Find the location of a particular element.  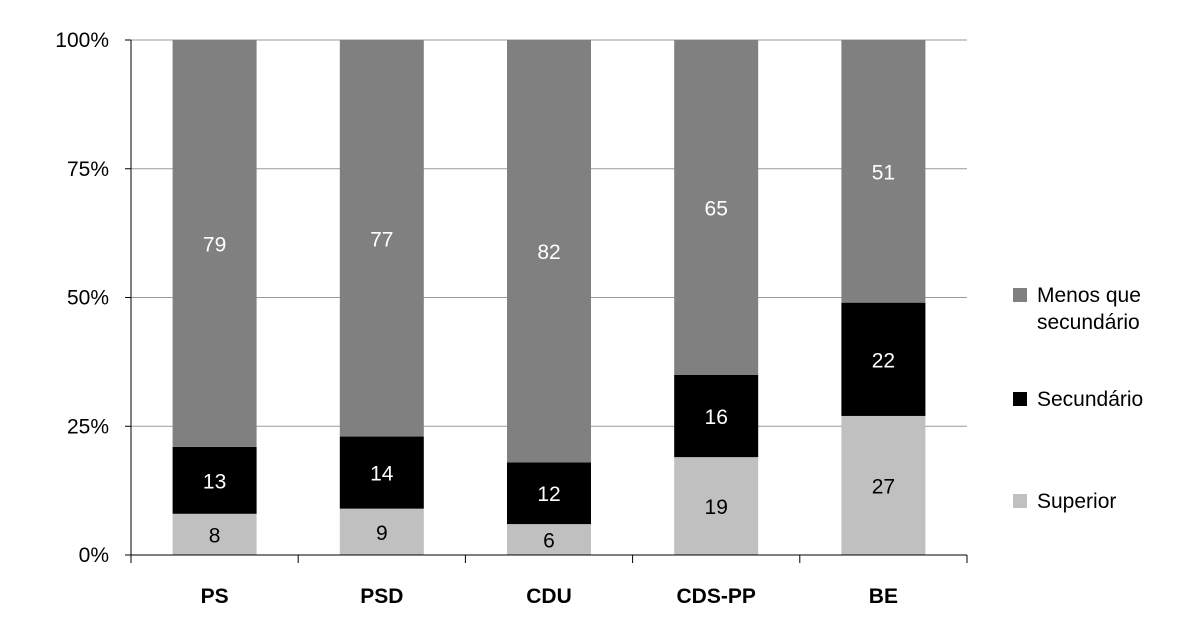

data-label: 9 is located at coordinates (382, 533).